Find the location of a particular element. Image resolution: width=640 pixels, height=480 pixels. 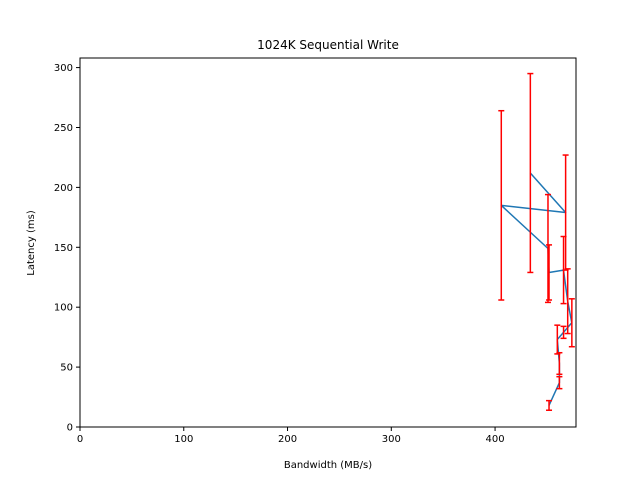

y-axis-label: Latency (ms) is located at coordinates (31, 243).